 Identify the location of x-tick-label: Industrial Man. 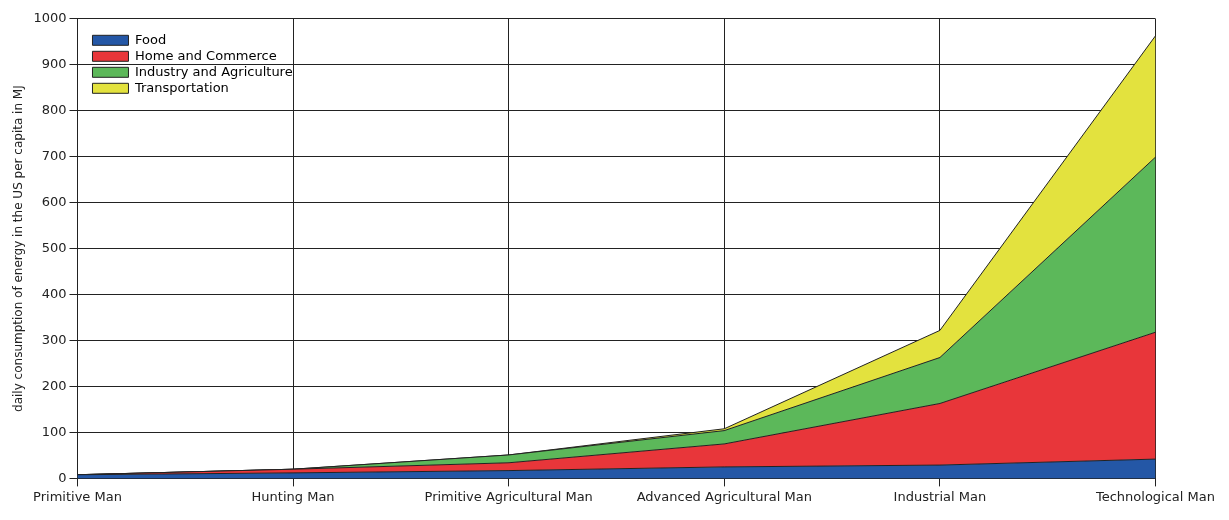
(940, 496).